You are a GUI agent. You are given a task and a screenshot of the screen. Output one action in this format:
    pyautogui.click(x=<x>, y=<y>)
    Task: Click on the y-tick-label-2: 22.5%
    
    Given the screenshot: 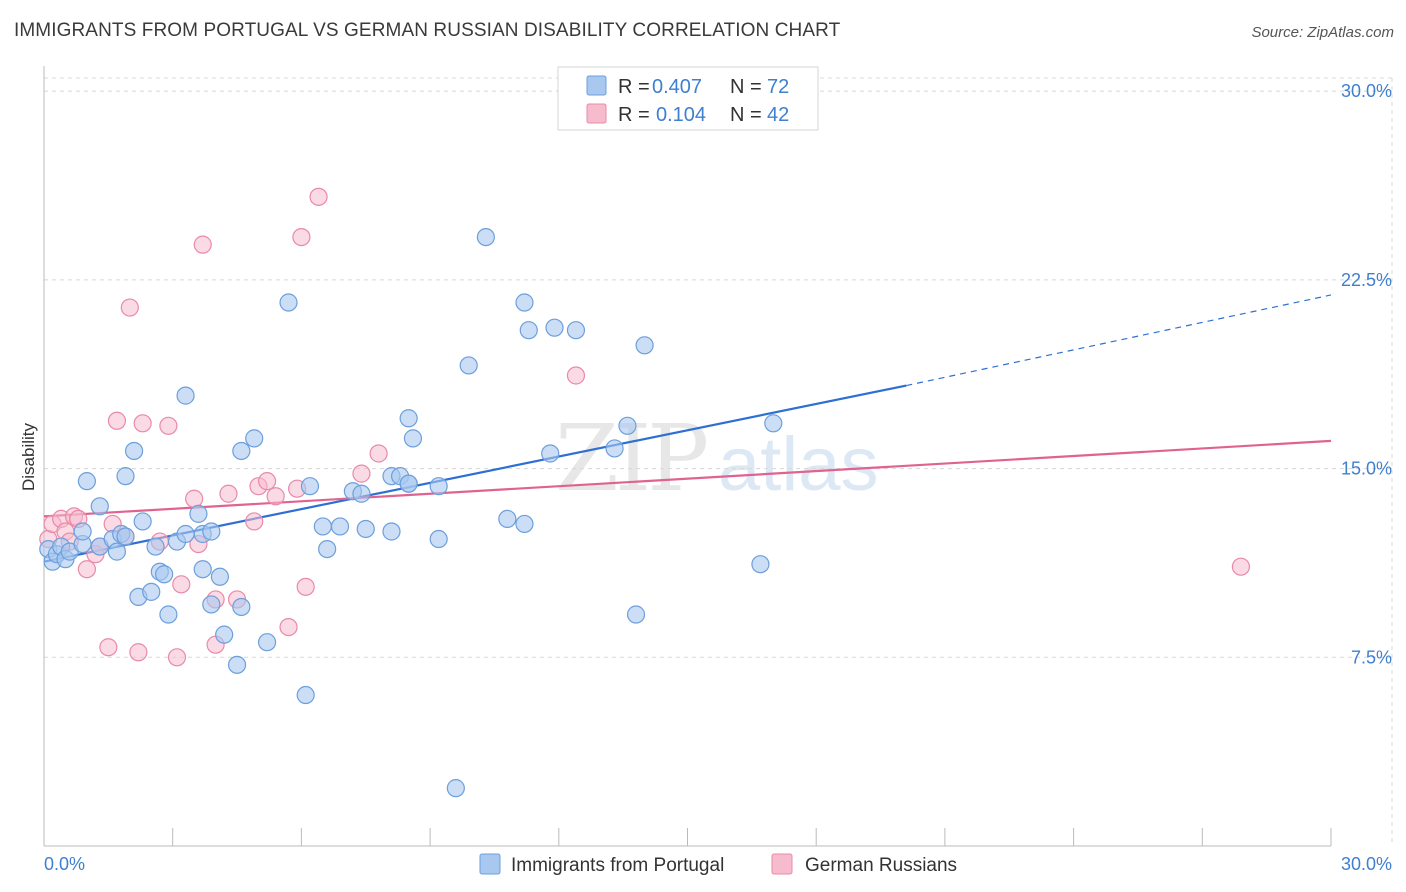 What is the action you would take?
    pyautogui.click(x=1366, y=280)
    